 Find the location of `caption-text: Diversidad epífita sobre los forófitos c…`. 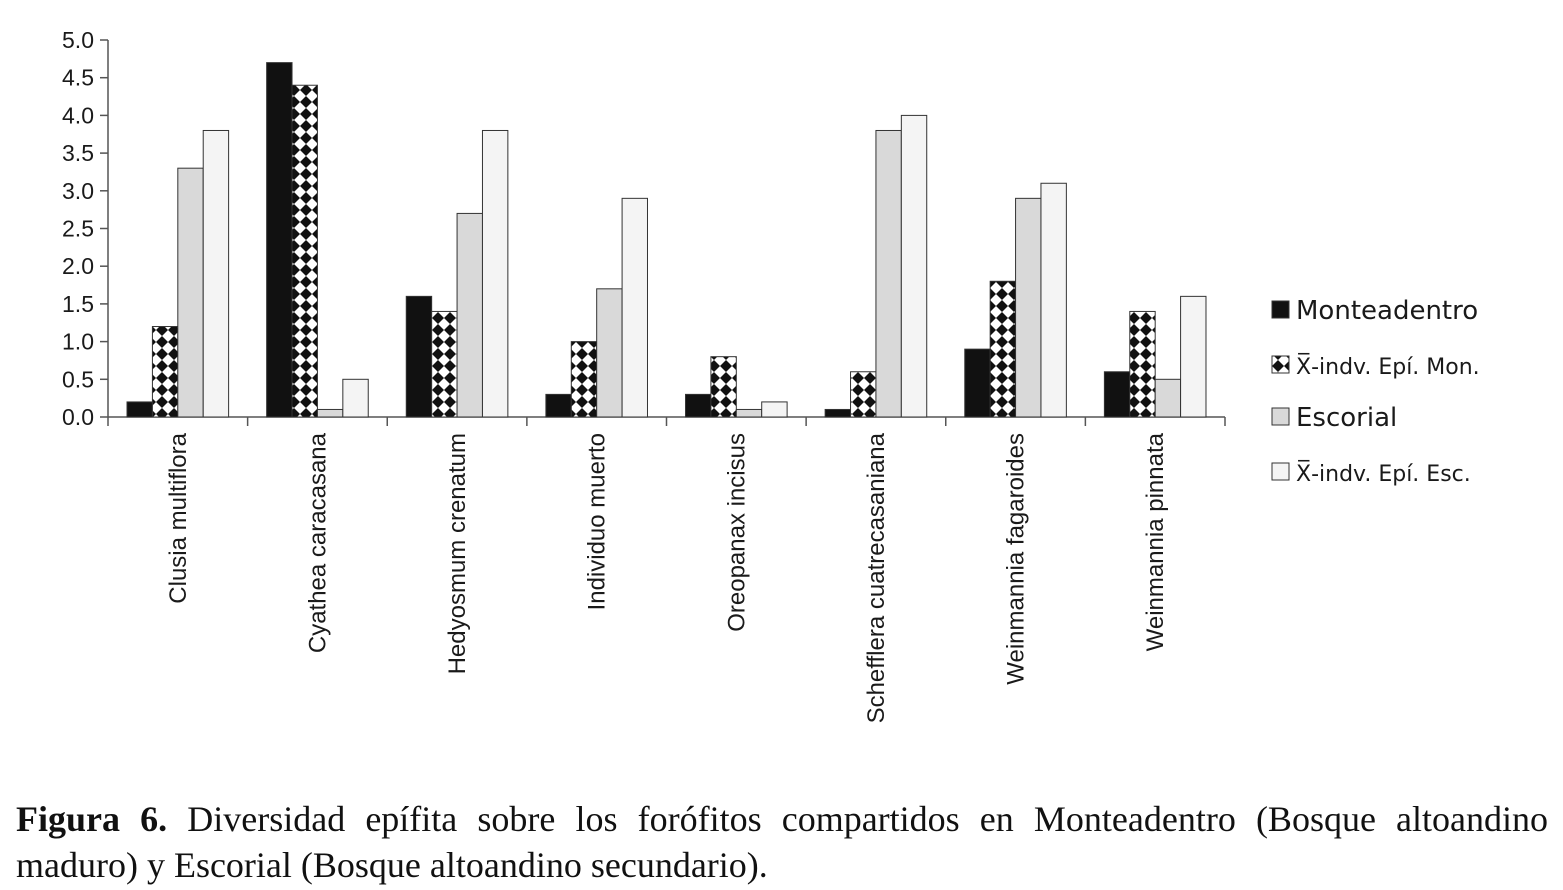

caption-text: Diversidad epífita sobre los forófitos c… is located at coordinates (782, 842).